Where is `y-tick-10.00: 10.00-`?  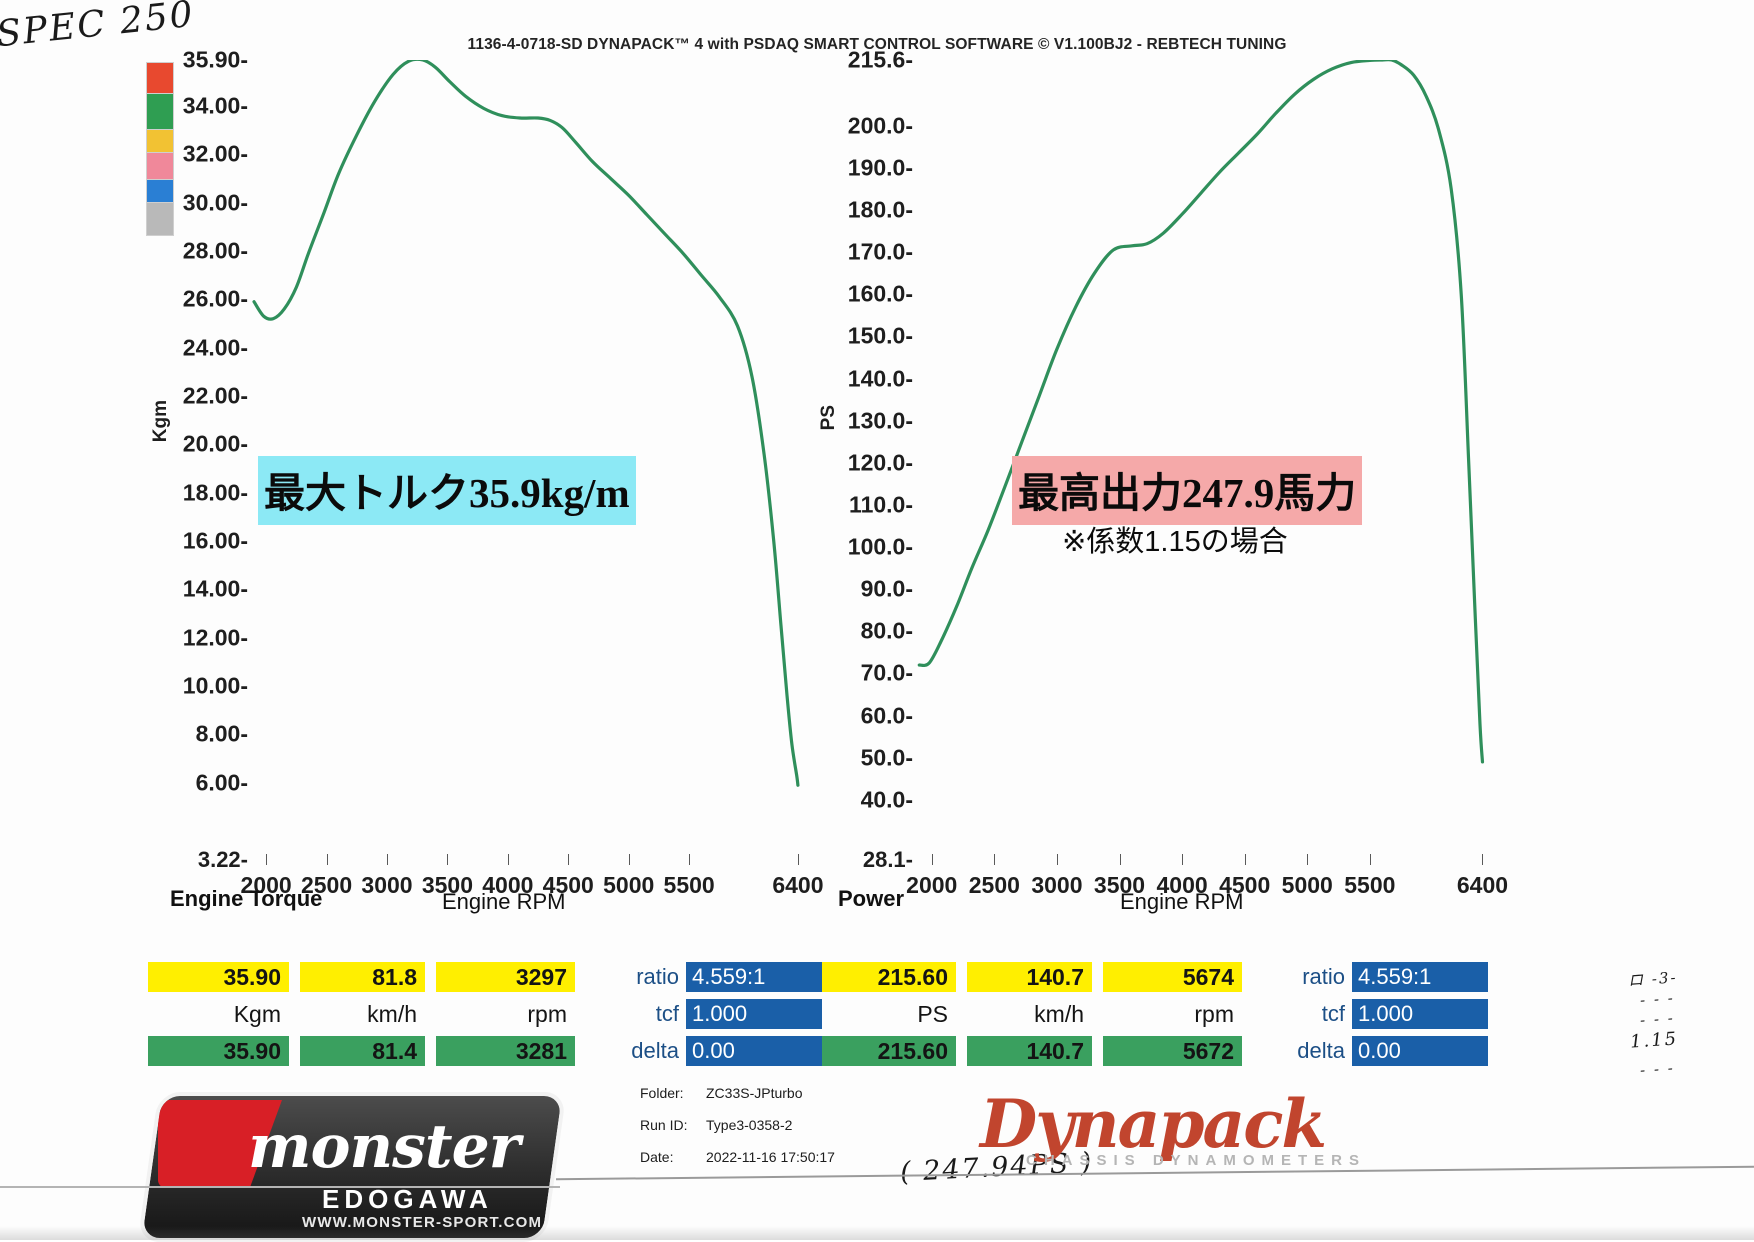
y-tick-10.00: 10.00- is located at coordinates (215, 685).